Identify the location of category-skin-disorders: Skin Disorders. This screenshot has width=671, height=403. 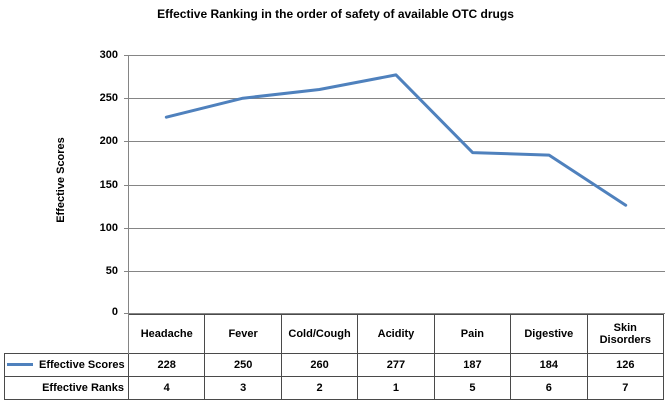
(625, 334).